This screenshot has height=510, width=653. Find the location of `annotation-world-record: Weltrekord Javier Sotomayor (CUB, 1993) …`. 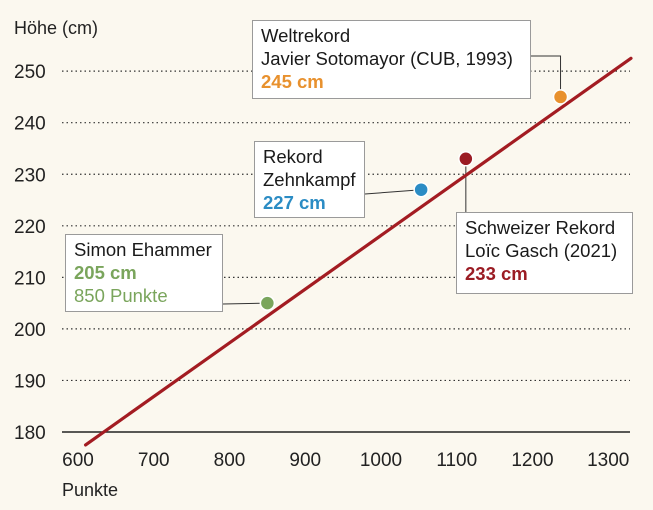

annotation-world-record: Weltrekord Javier Sotomayor (CUB, 1993) … is located at coordinates (391, 59).